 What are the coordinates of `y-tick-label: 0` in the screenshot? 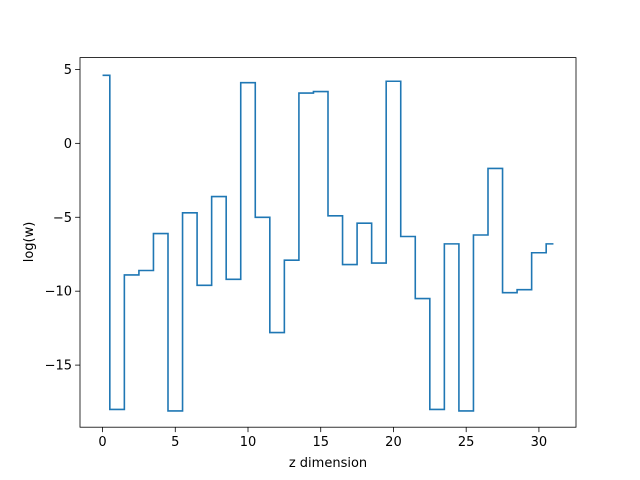 It's located at (68, 144).